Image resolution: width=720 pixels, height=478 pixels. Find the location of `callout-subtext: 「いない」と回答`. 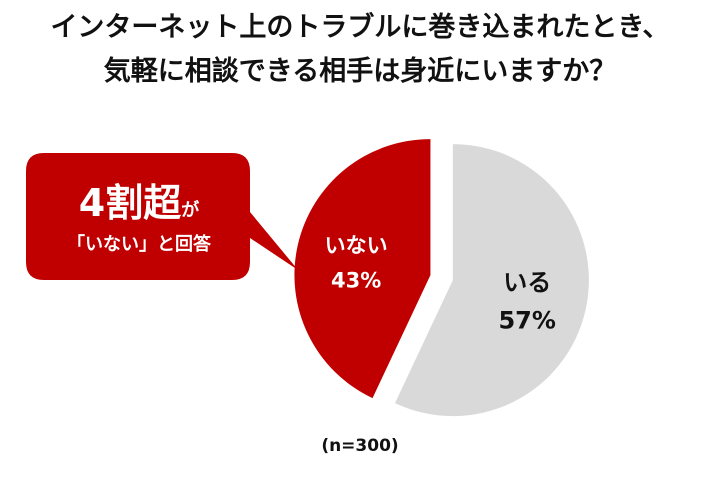

callout-subtext: 「いない」と回答 is located at coordinates (139, 244).